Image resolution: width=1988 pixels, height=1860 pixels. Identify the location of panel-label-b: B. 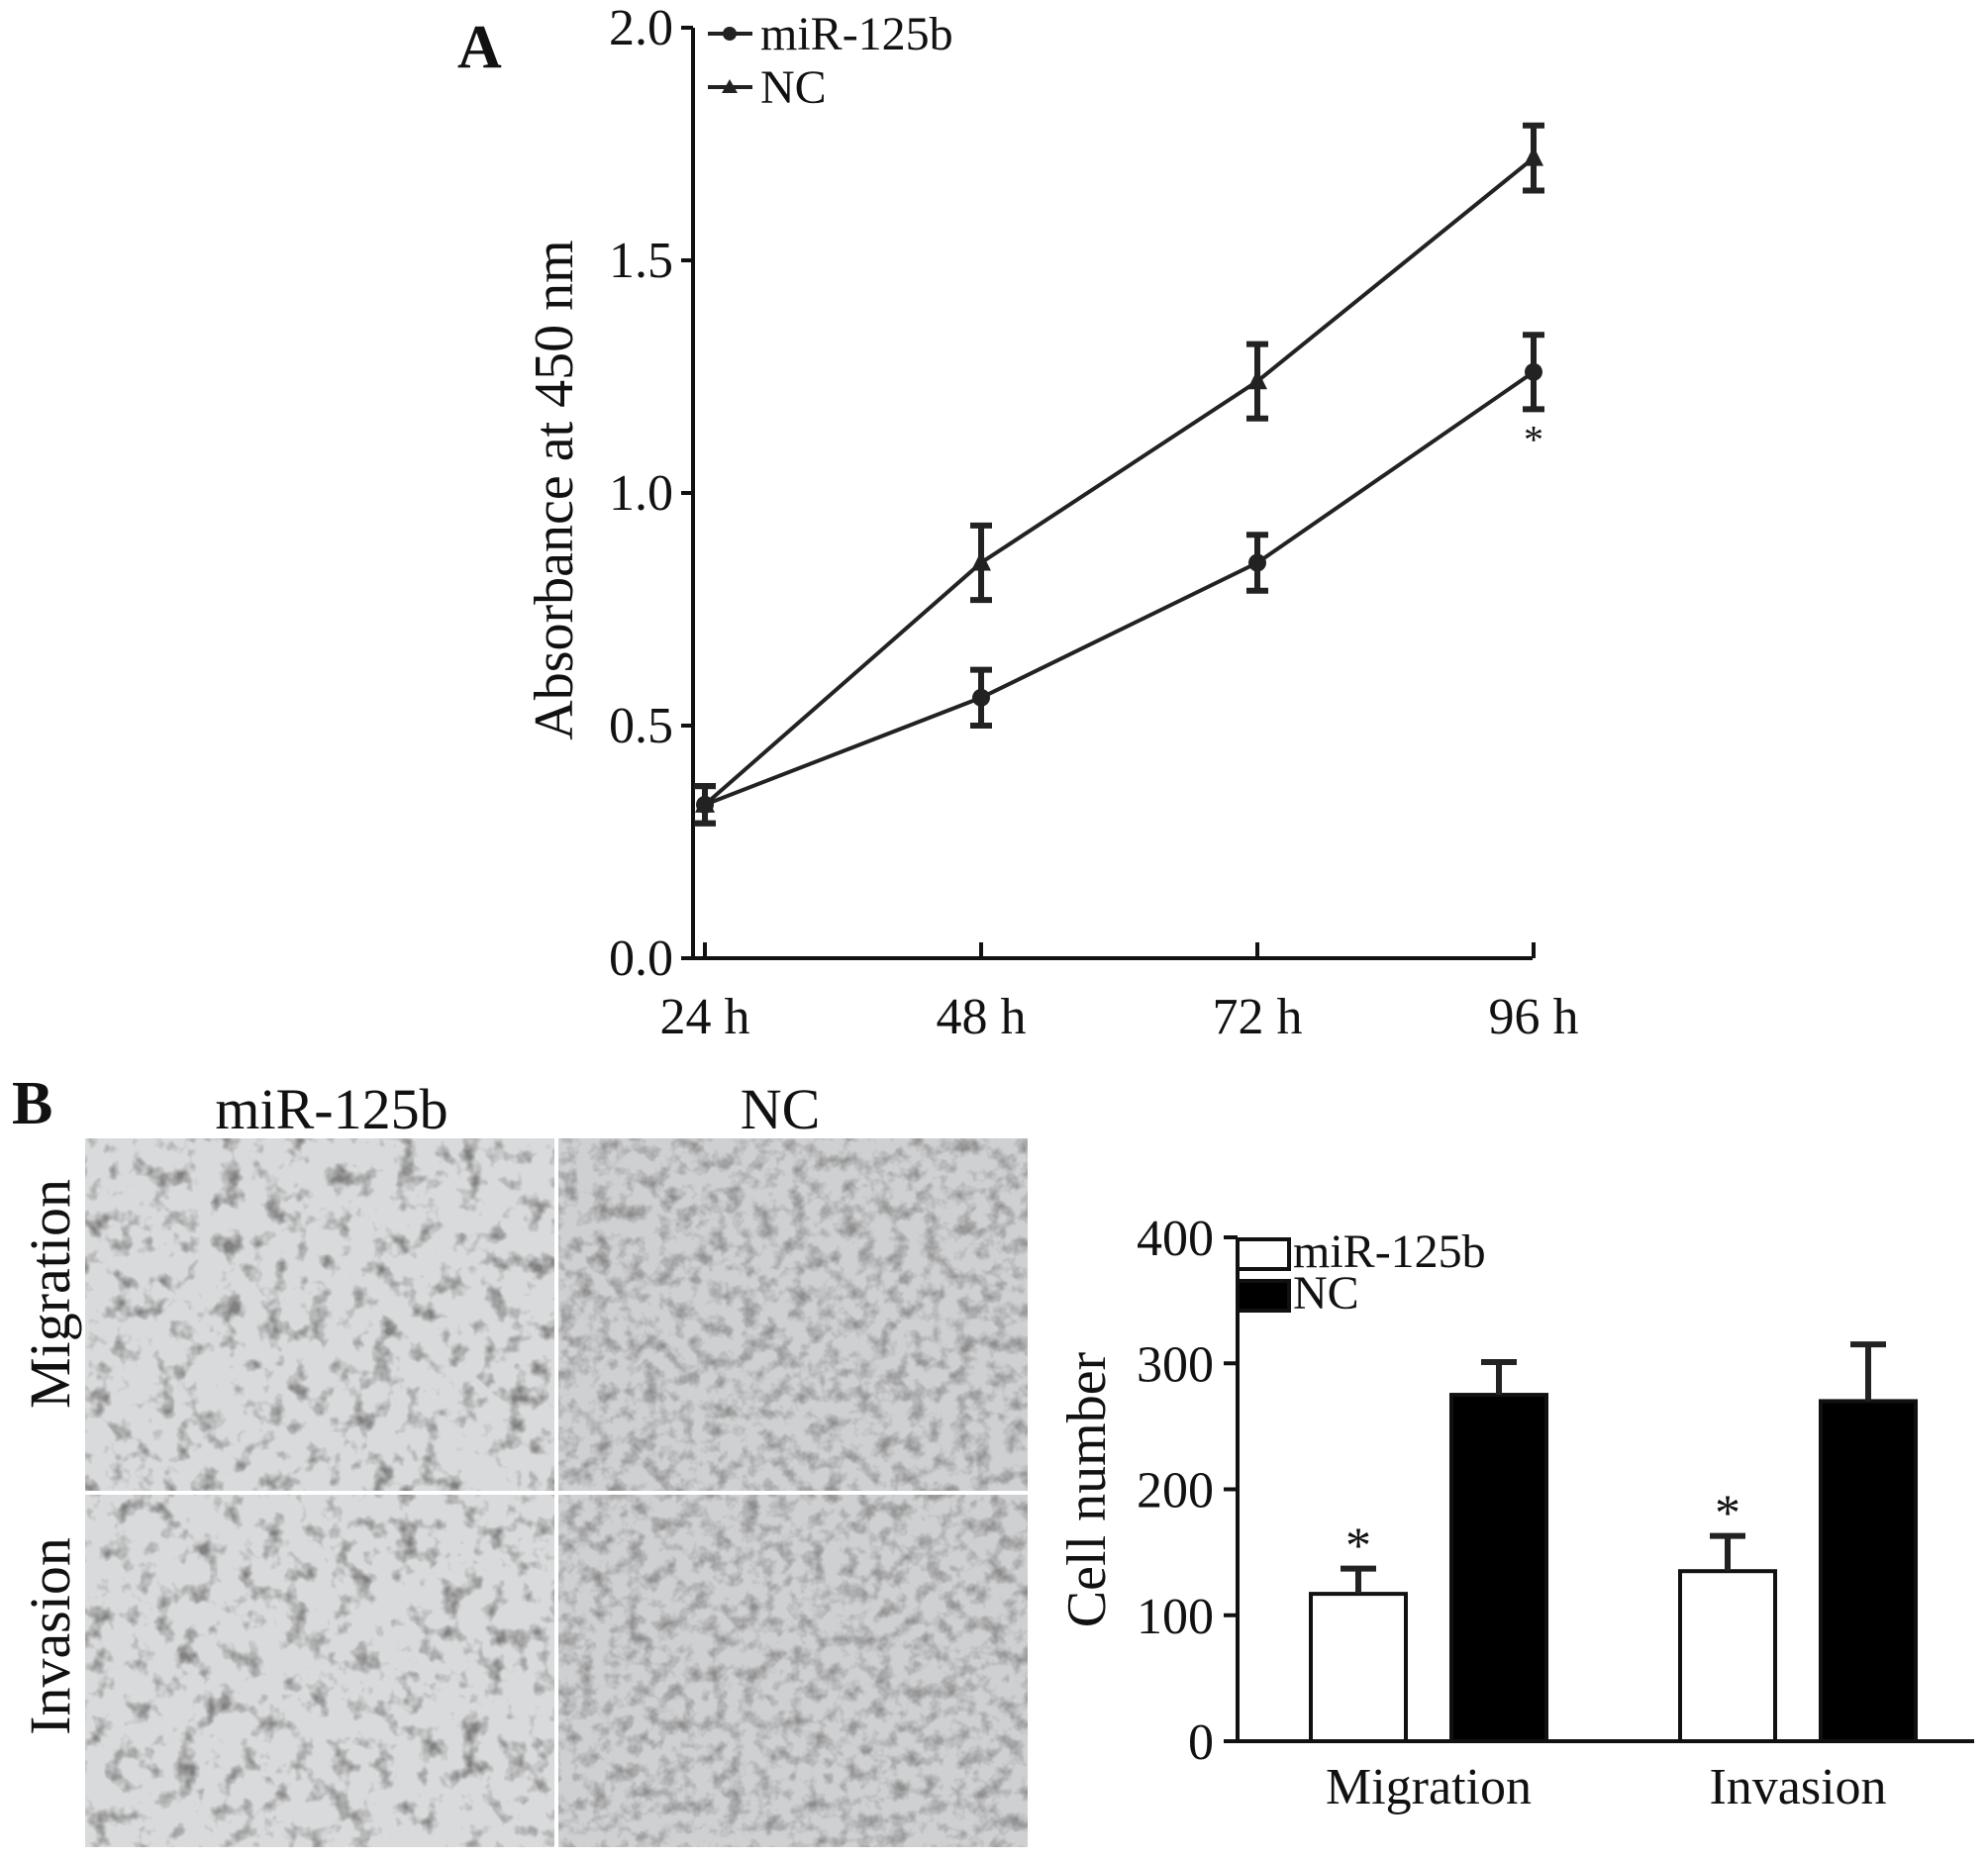
(32, 1103).